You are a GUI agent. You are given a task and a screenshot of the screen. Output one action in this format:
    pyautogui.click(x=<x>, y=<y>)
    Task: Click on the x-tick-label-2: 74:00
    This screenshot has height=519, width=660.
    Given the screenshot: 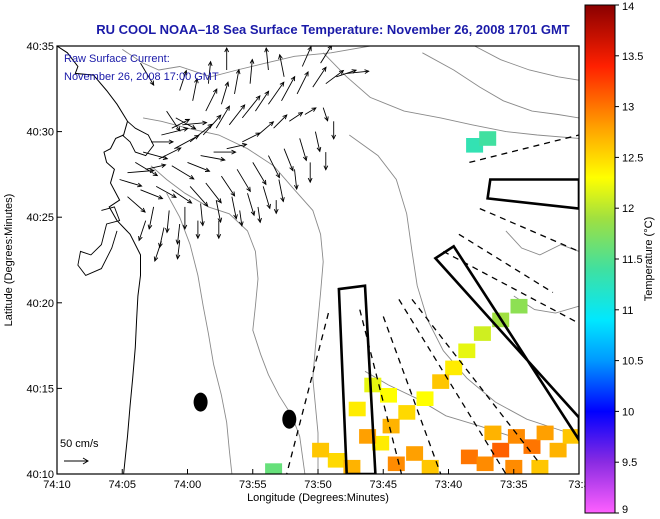 What is the action you would take?
    pyautogui.click(x=188, y=485)
    